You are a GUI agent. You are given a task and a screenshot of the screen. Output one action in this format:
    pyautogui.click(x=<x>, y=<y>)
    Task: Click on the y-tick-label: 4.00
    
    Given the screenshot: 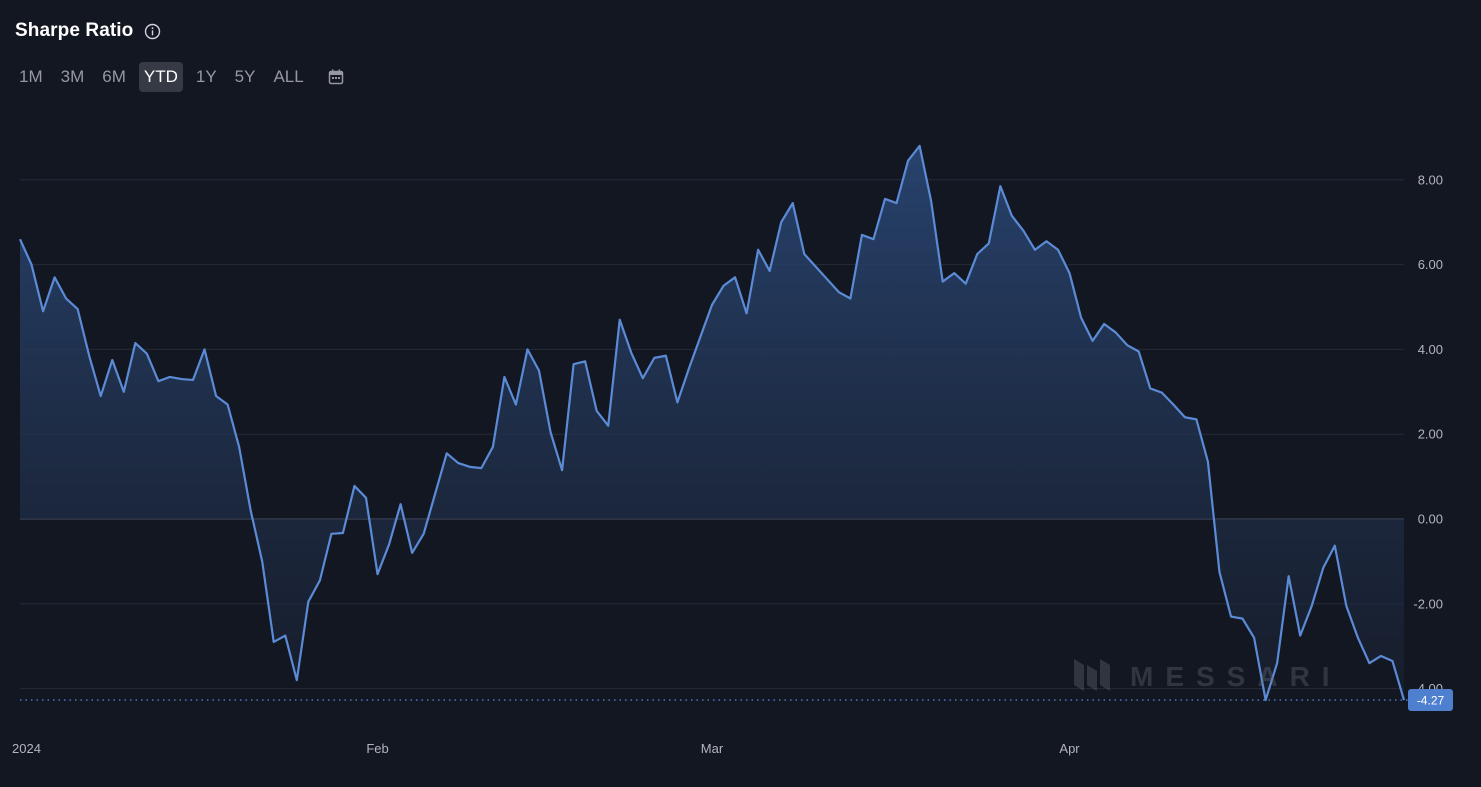 What is the action you would take?
    pyautogui.click(x=1430, y=349)
    